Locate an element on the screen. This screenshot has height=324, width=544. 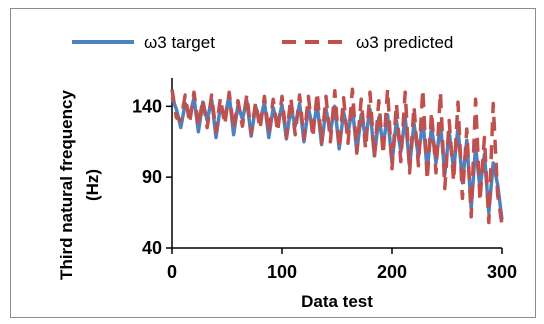
y-tick-label: 140 is located at coordinates (147, 106).